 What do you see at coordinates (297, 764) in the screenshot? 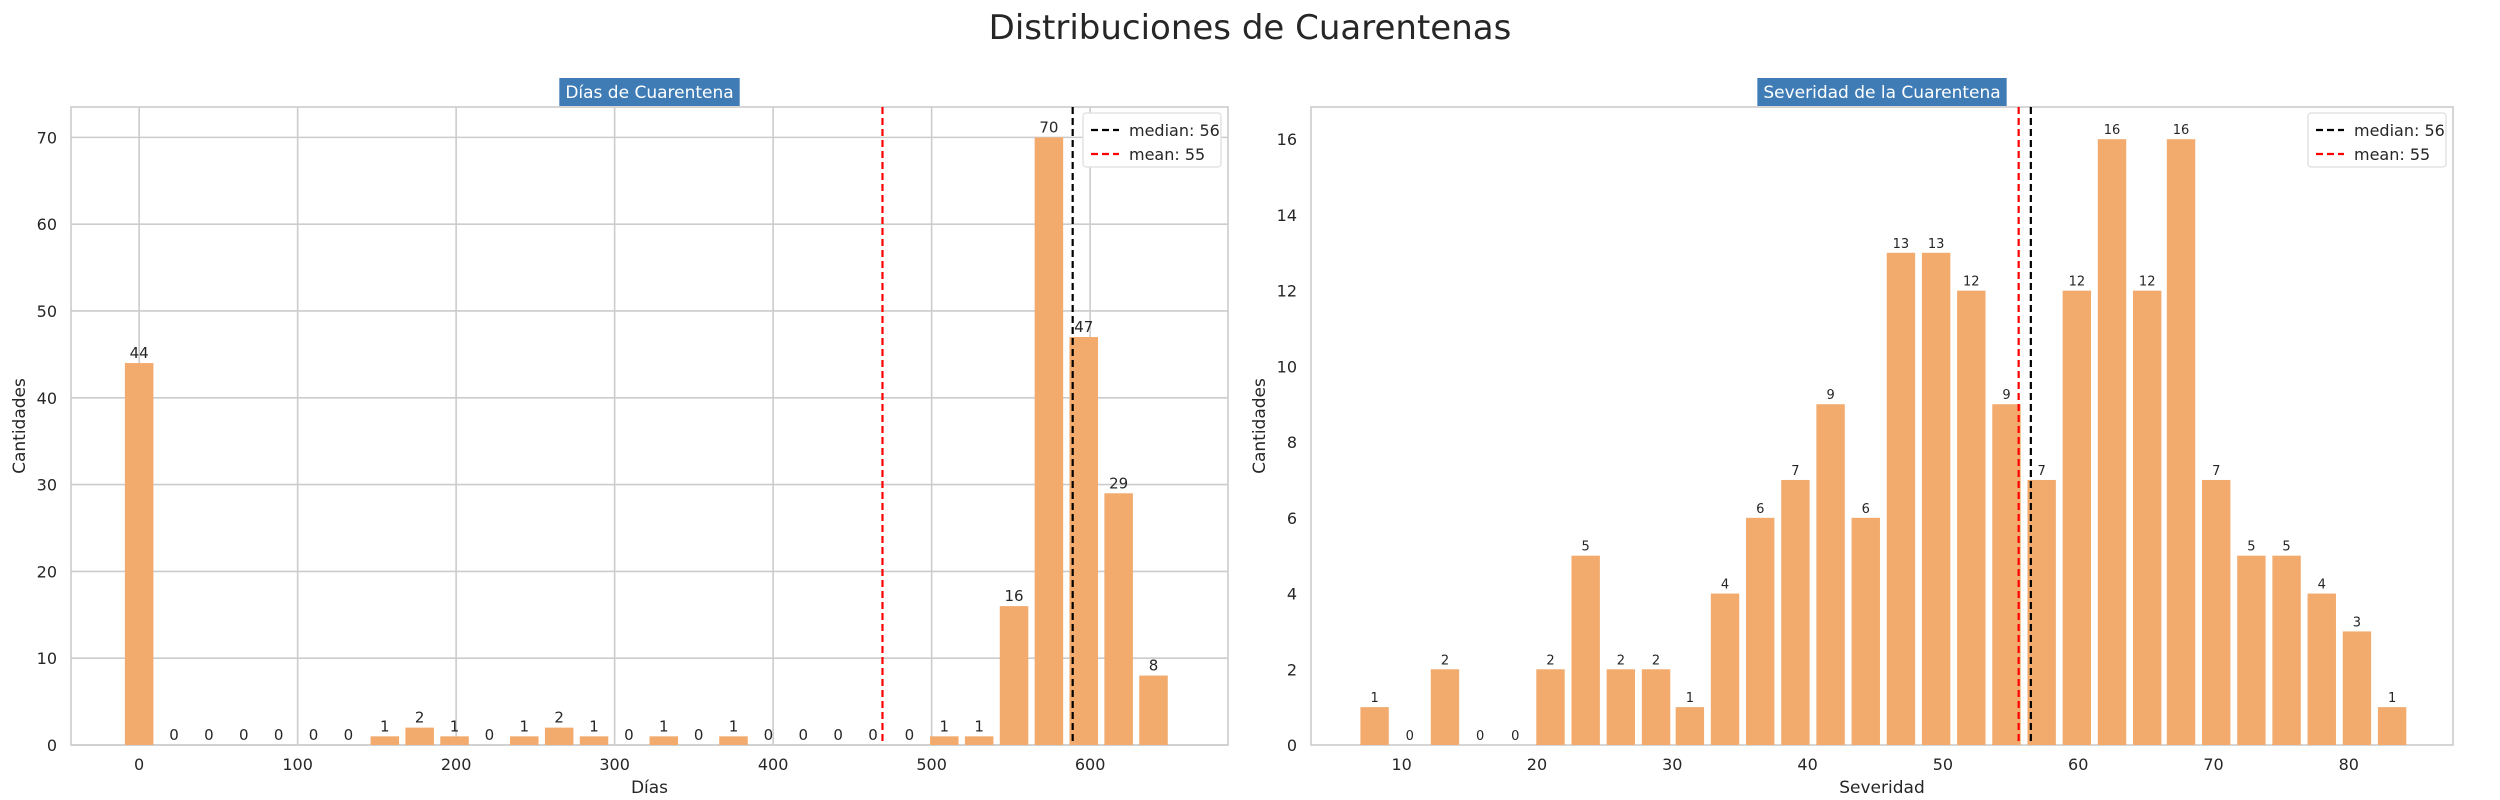
I see `x-tick-label: 100` at bounding box center [297, 764].